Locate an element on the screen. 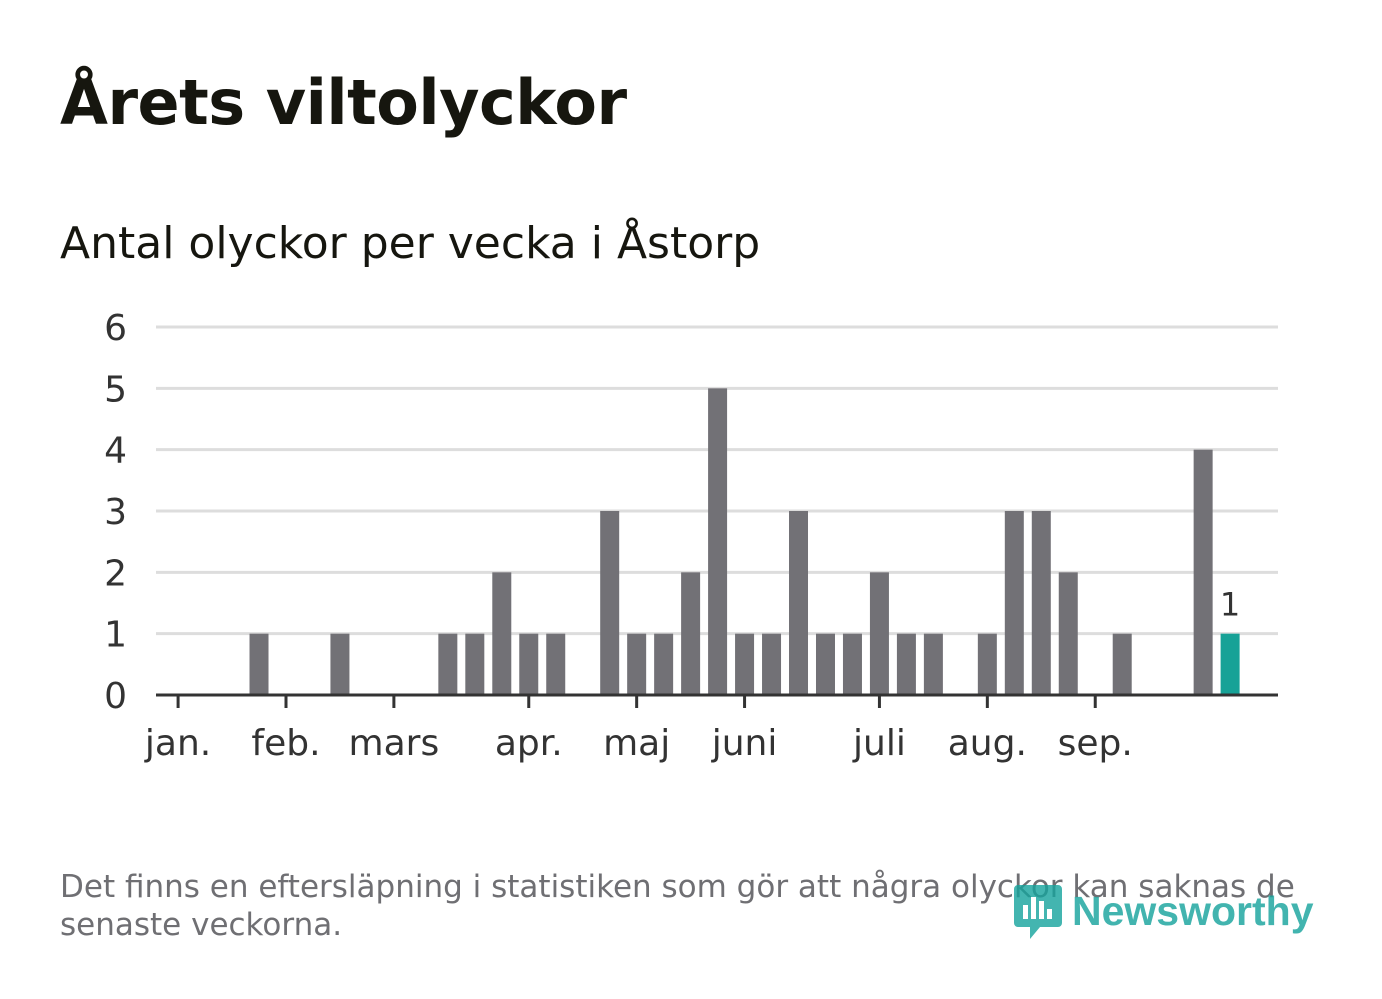  x-tick-label: apr. is located at coordinates (529, 743).